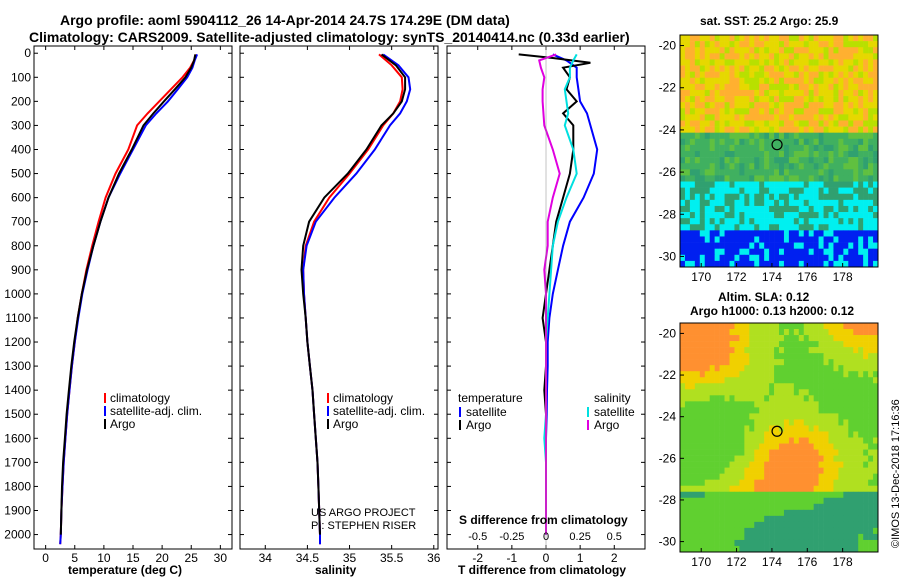  I want to click on temperature-xtick-label: 25, so click(192, 558).